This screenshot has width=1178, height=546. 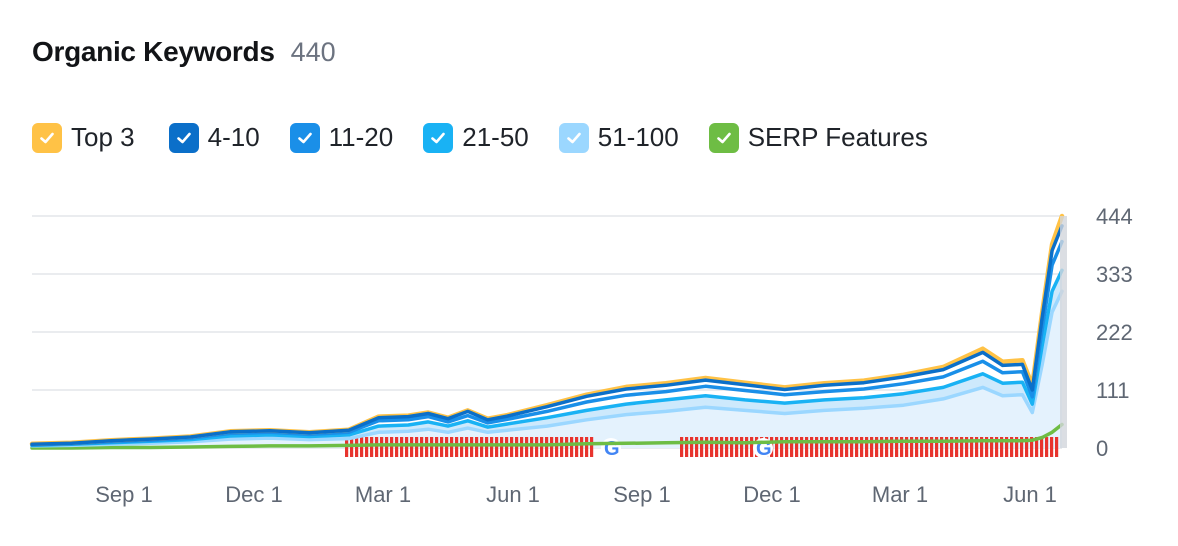 I want to click on series-line-serp-features, so click(x=547, y=436).